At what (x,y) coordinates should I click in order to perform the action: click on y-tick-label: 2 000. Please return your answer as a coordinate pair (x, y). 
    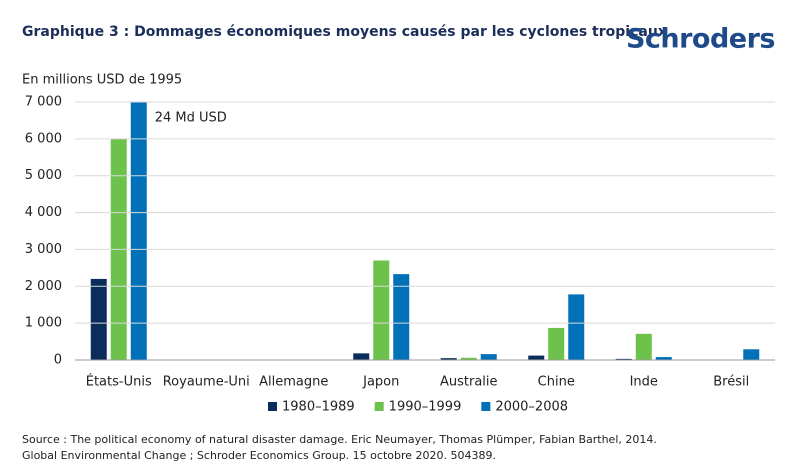
    Looking at the image, I should click on (43, 286).